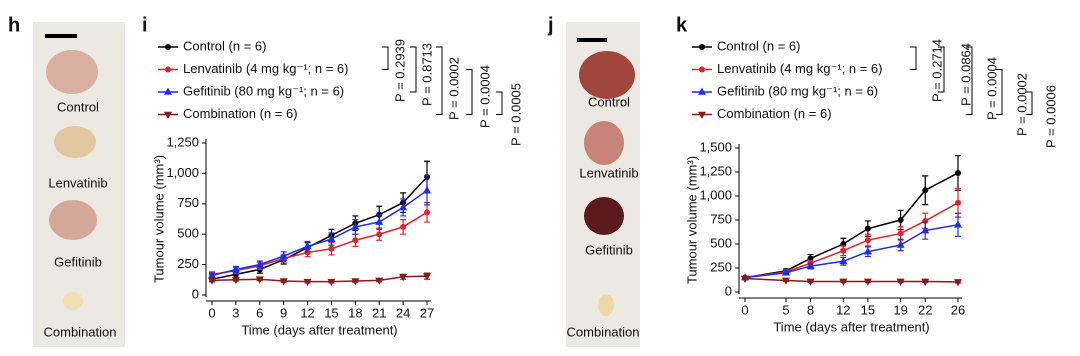  What do you see at coordinates (900, 309) in the screenshot?
I see `x-tick-label: 19` at bounding box center [900, 309].